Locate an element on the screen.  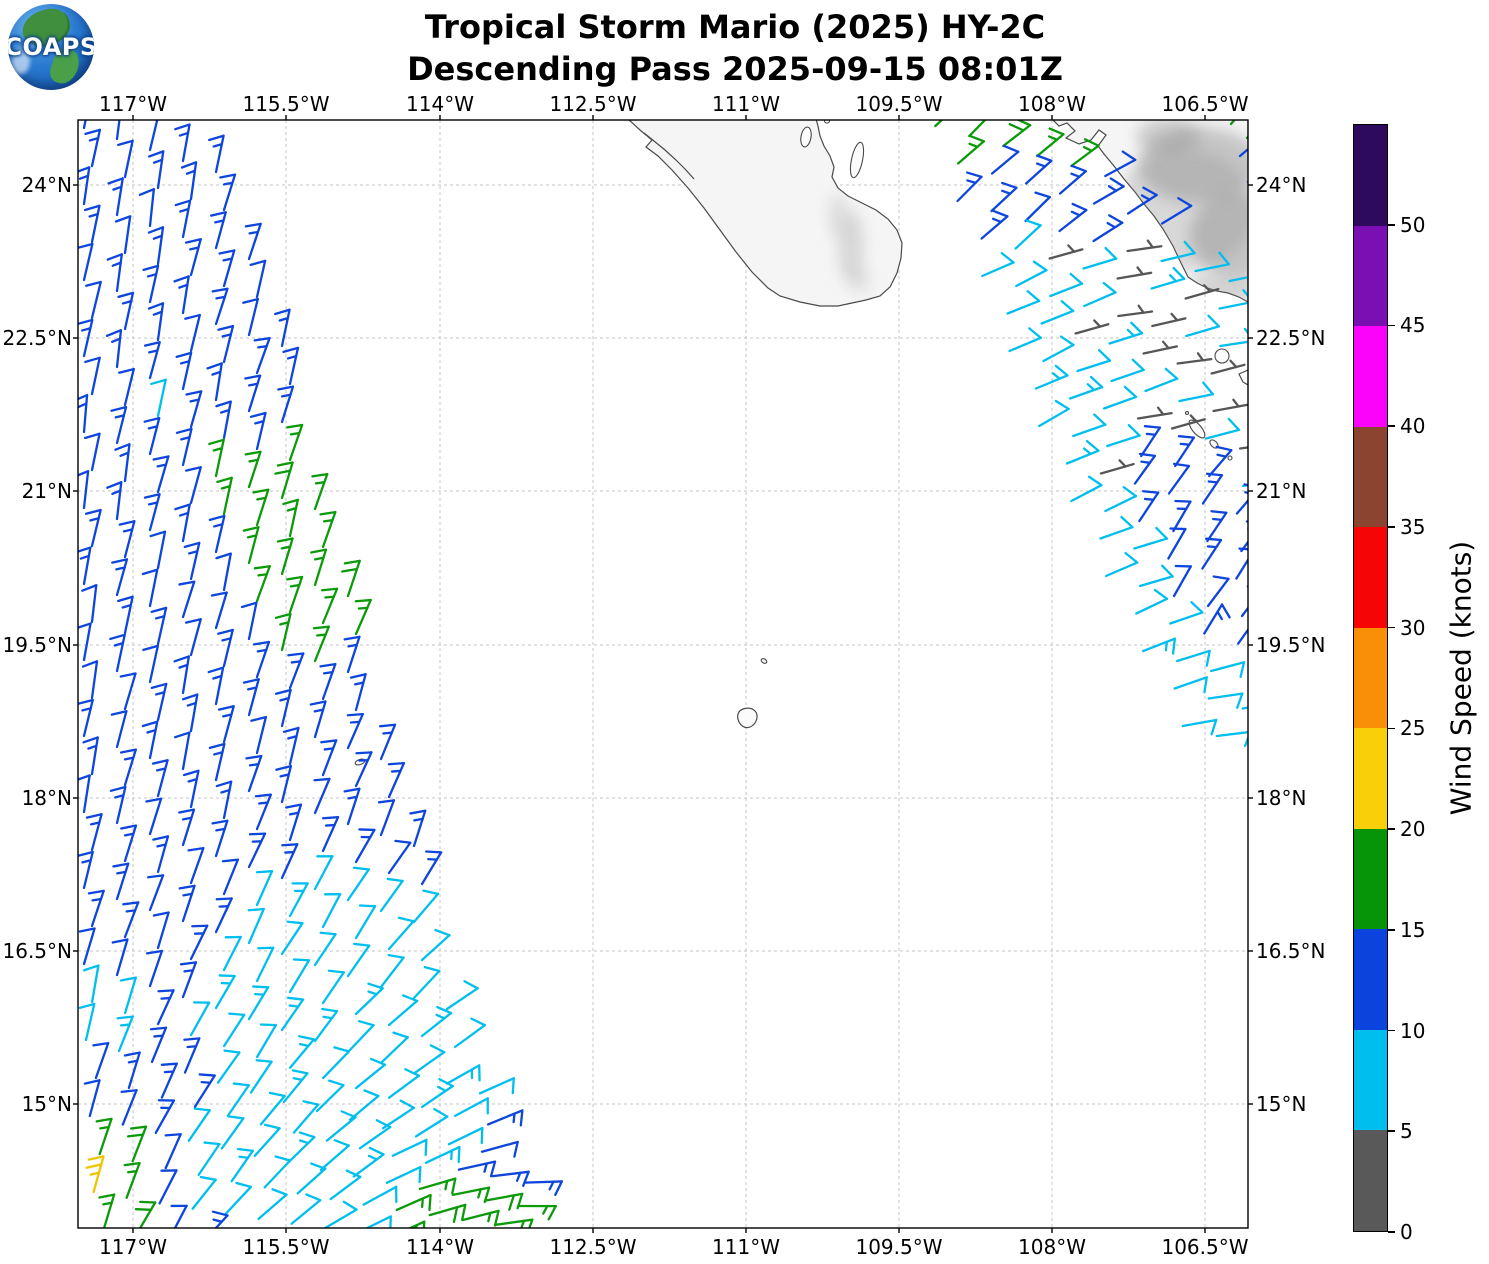
baja-terrain is located at coordinates (849, 243).